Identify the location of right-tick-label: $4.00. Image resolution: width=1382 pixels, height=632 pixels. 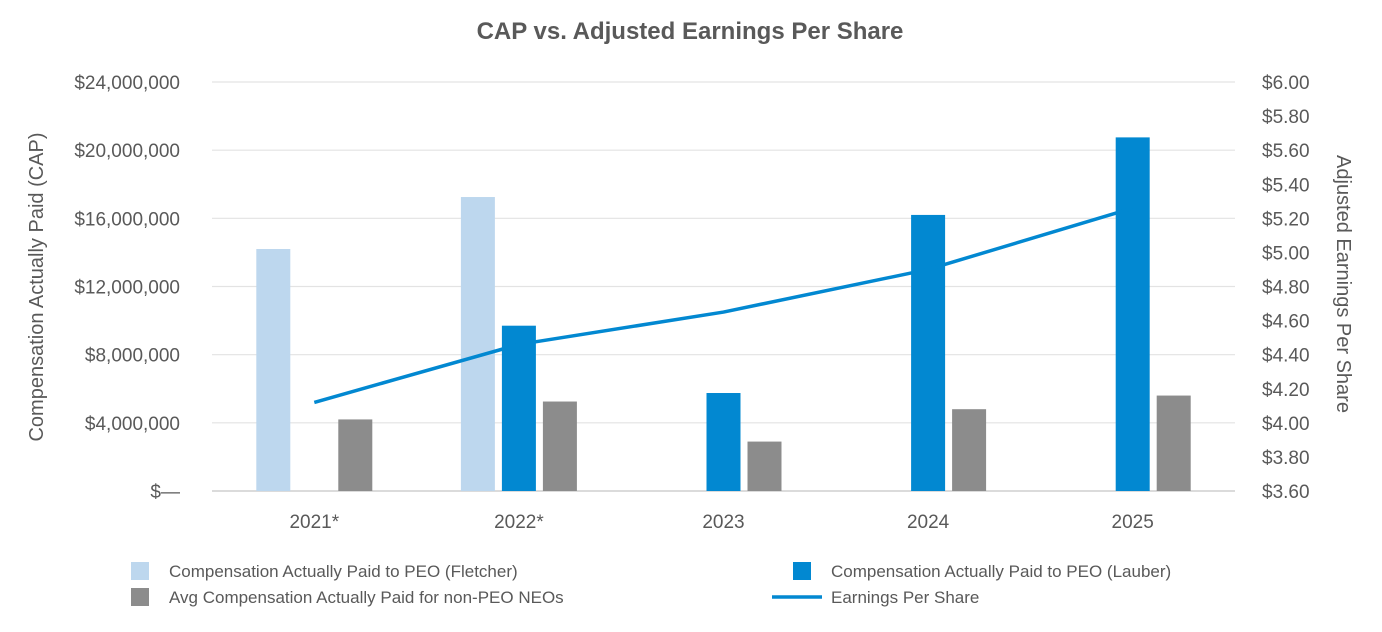
(1286, 424).